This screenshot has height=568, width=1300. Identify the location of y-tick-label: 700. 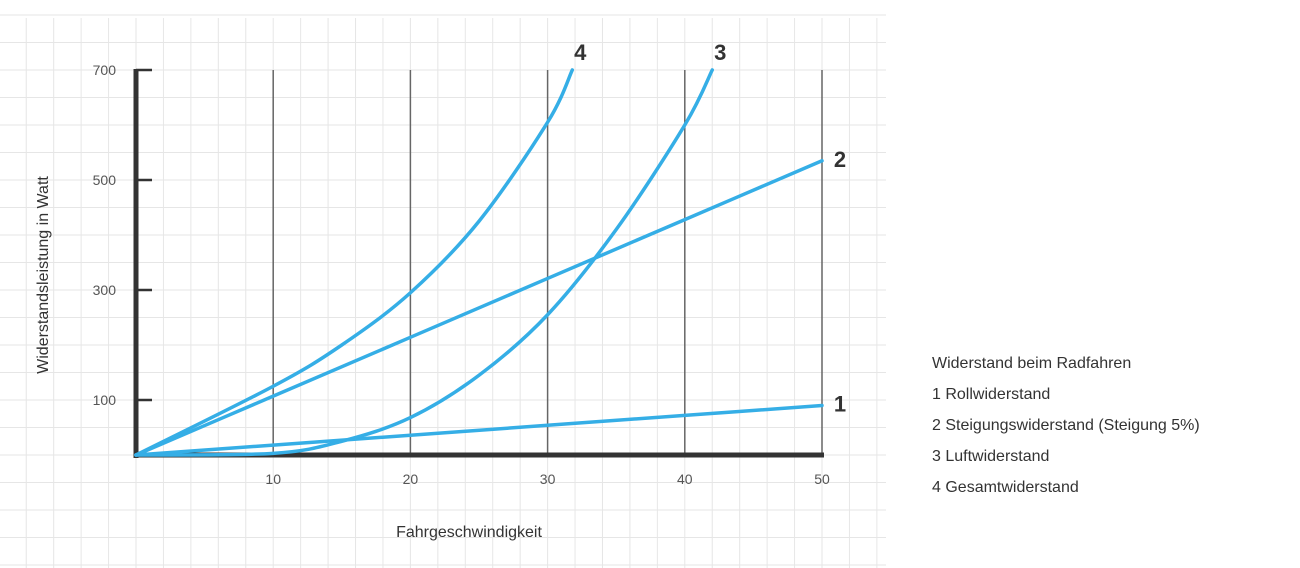
(105, 70).